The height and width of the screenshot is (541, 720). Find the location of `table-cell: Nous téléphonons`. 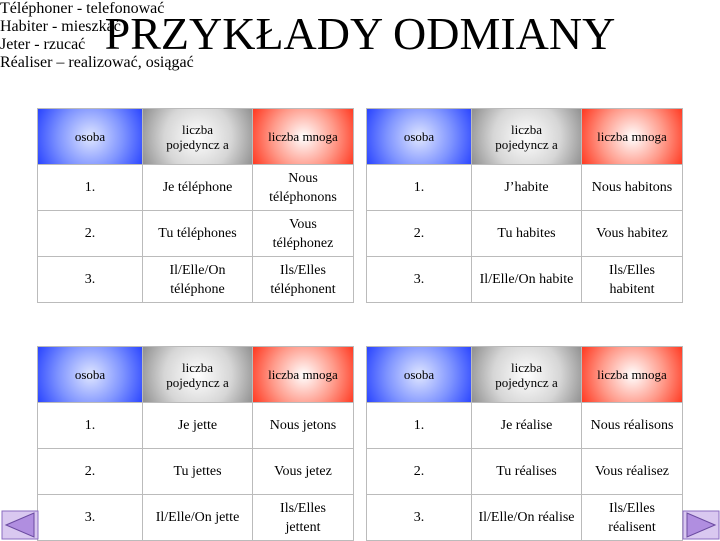

table-cell: Nous téléphonons is located at coordinates (303, 187).